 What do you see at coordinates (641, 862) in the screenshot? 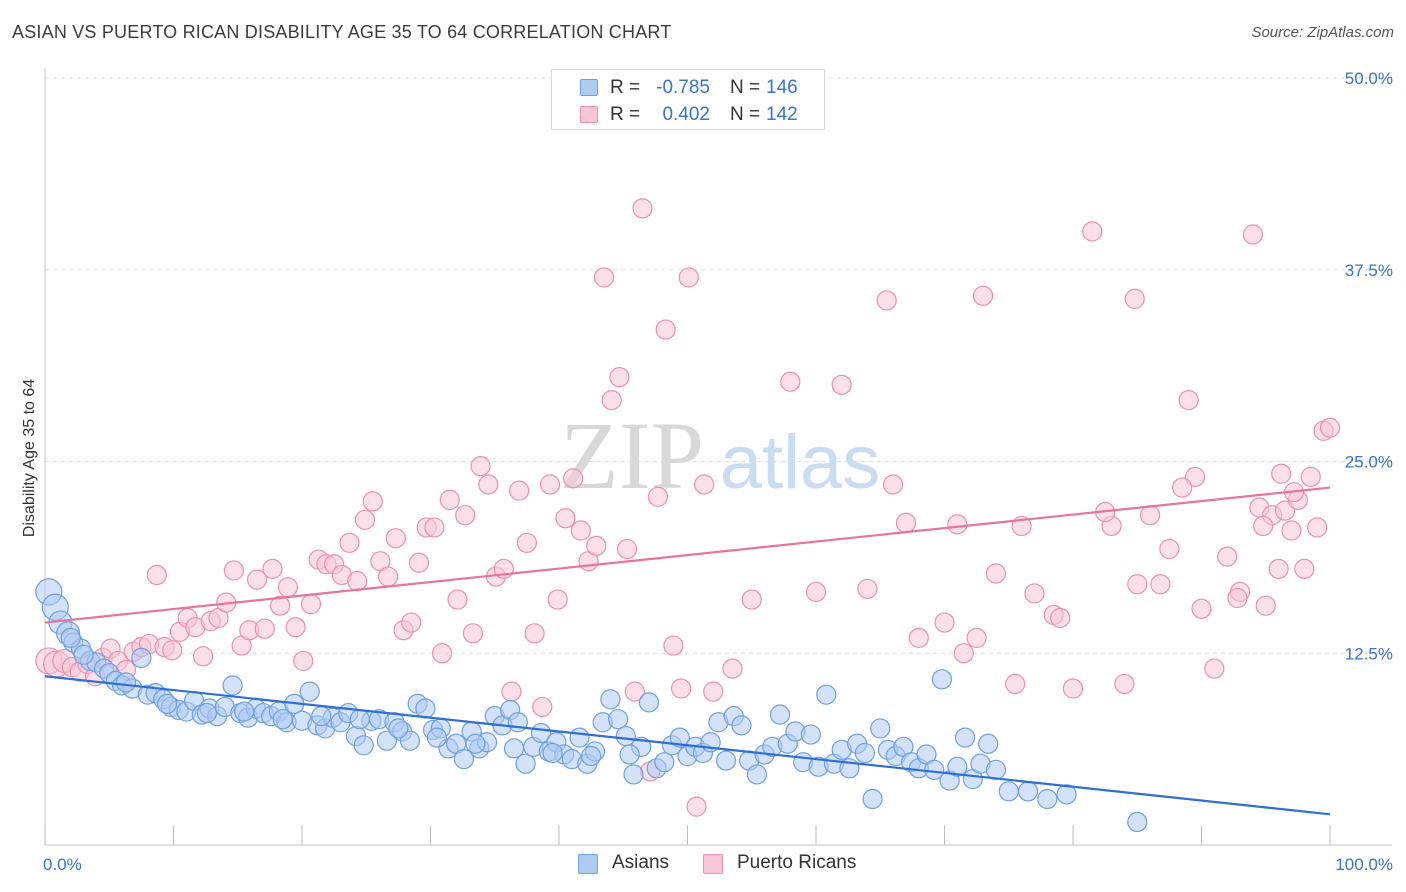
I see `bottom-legend-label-asians: Asians` at bounding box center [641, 862].